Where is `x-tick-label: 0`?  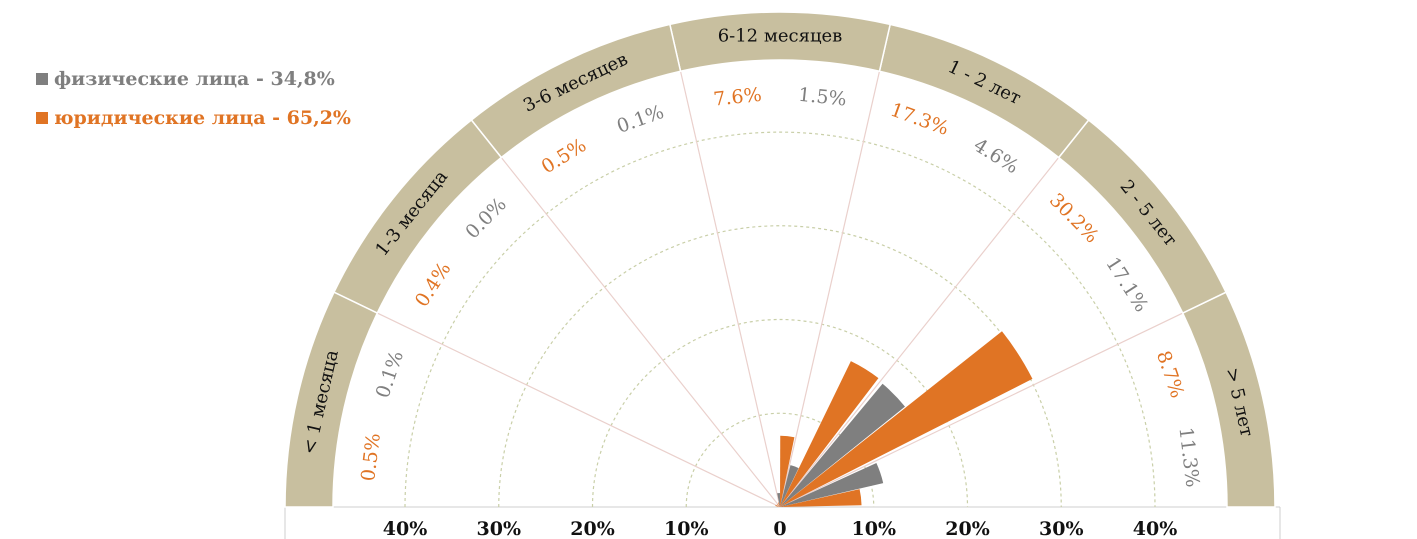 x-tick-label: 0 is located at coordinates (779, 528).